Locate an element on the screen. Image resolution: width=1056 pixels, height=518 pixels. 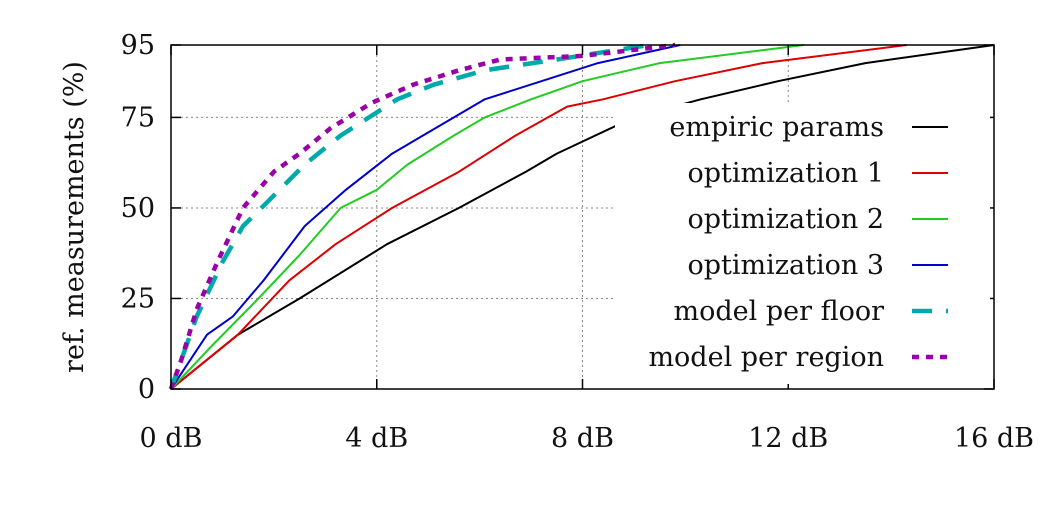
y-tick-label: 50 is located at coordinates (138, 208).